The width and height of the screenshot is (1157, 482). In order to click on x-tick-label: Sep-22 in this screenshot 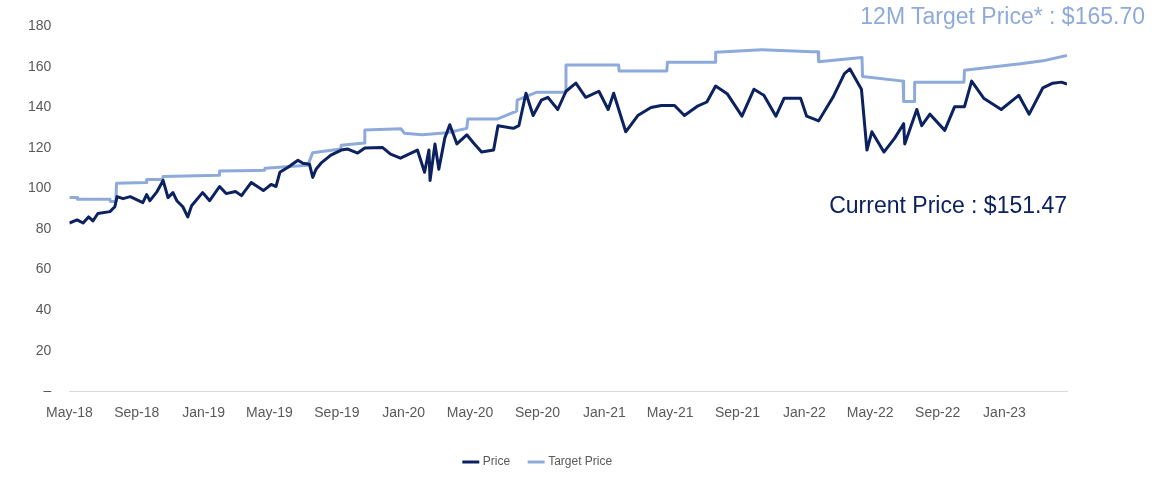, I will do `click(938, 412)`.